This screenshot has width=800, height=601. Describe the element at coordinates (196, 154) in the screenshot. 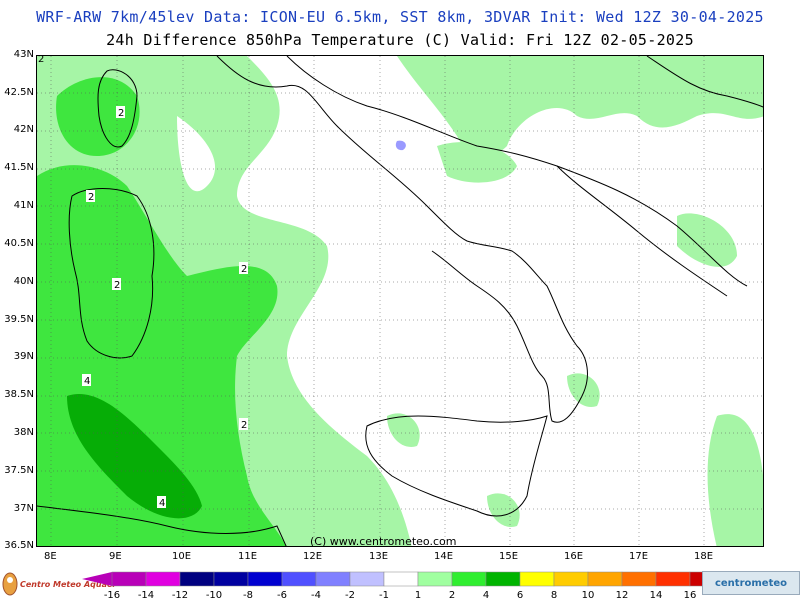

I see `white-area-tyrrhenian` at that location.